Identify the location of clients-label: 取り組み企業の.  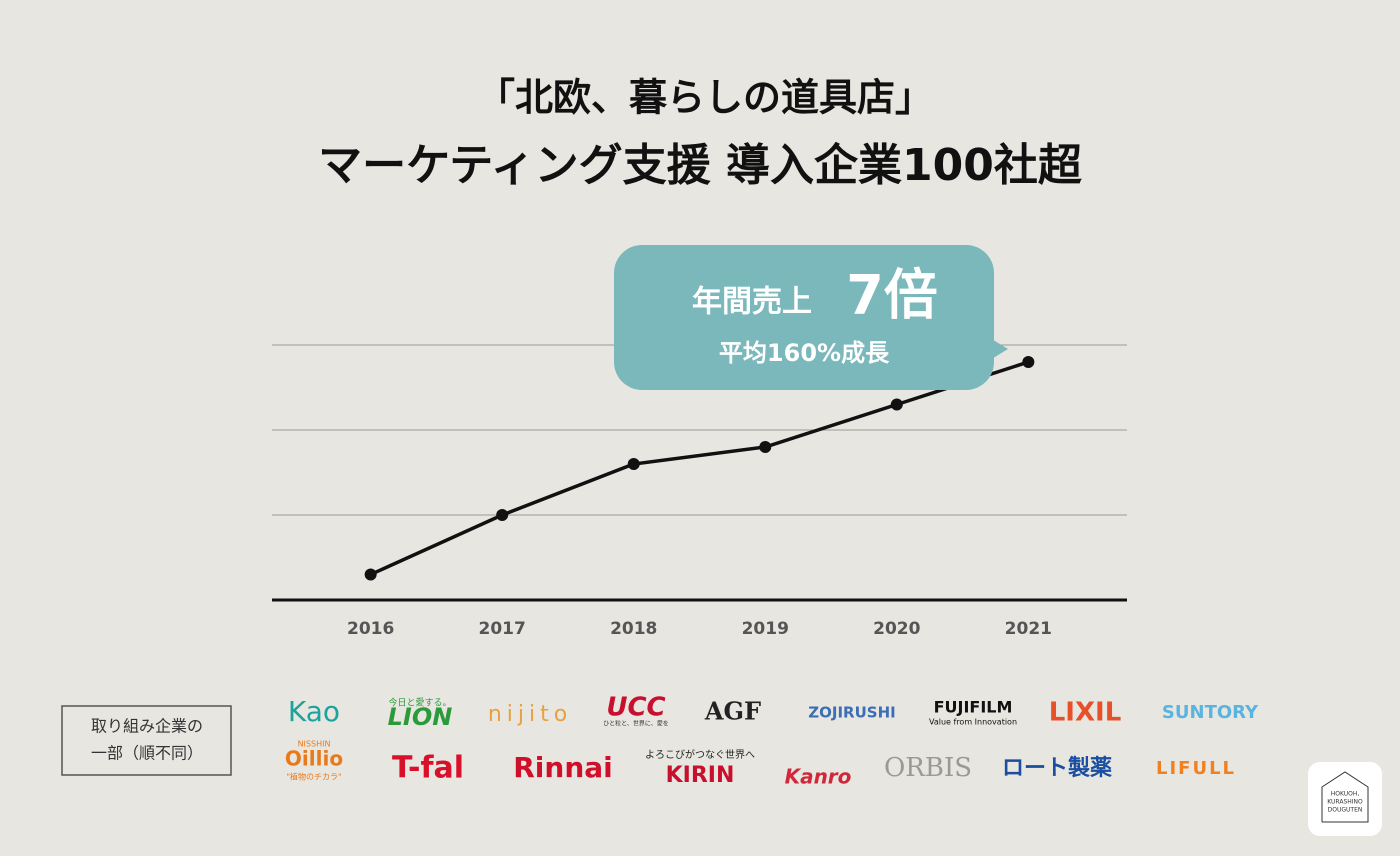
(147, 726).